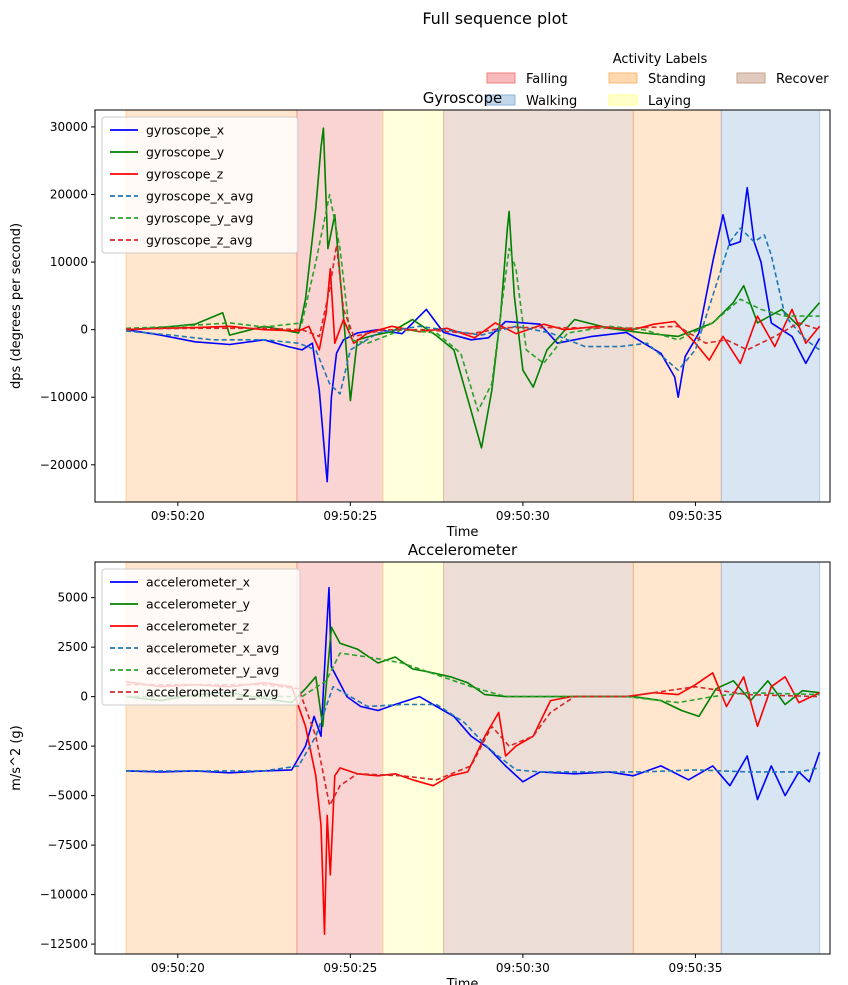 The image size is (848, 985). What do you see at coordinates (16, 306) in the screenshot?
I see `y-axis-label: dps (degrees per second)` at bounding box center [16, 306].